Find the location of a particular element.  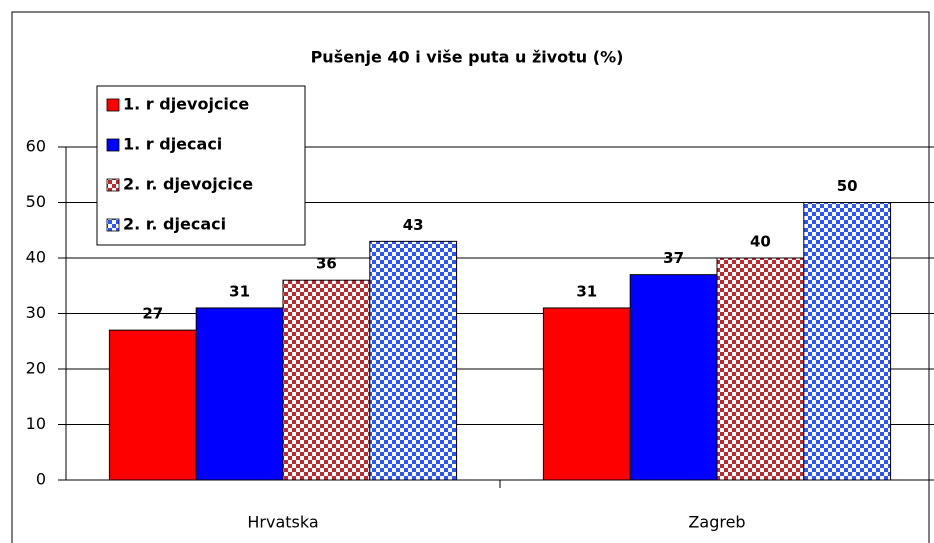

legend-label: 1. r djecaci is located at coordinates (172, 144).